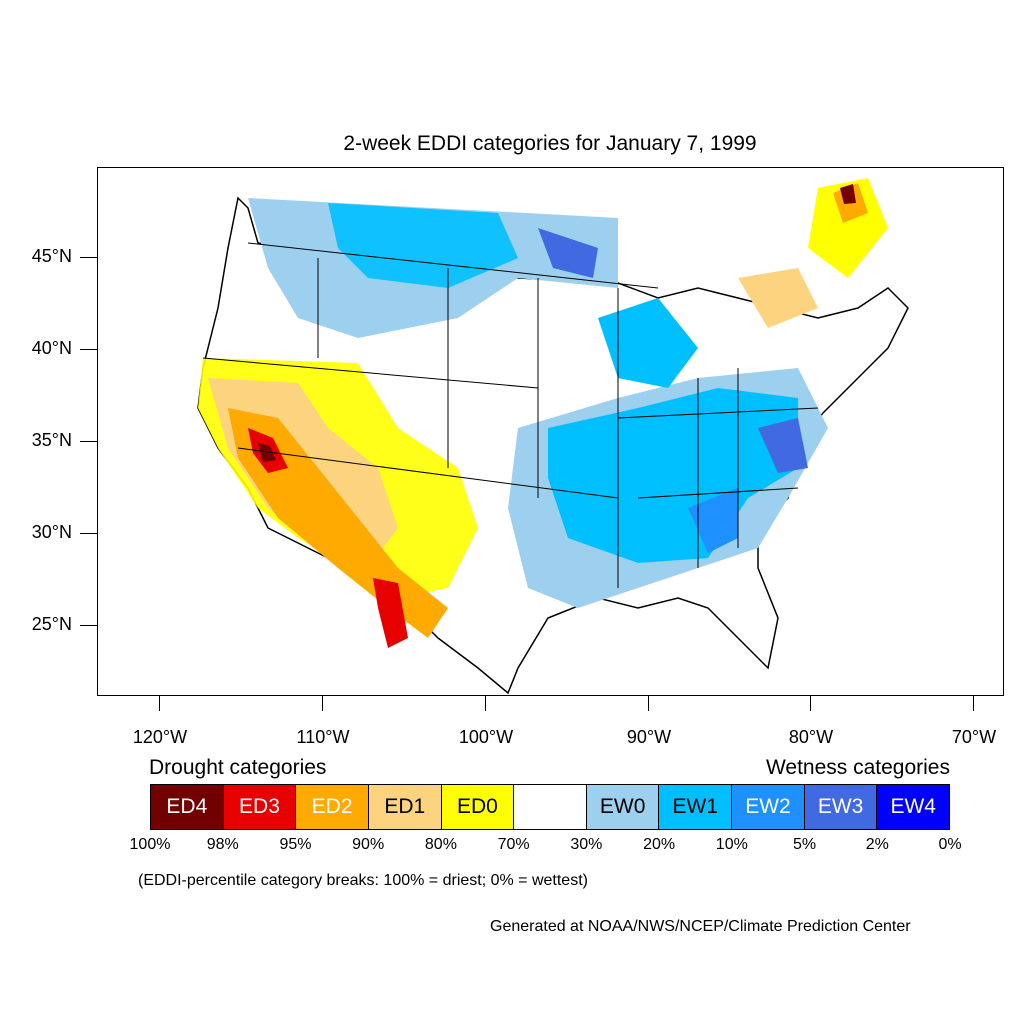 The height and width of the screenshot is (1024, 1024). What do you see at coordinates (848, 194) in the screenshot?
I see `northeast-ed4-patch` at bounding box center [848, 194].